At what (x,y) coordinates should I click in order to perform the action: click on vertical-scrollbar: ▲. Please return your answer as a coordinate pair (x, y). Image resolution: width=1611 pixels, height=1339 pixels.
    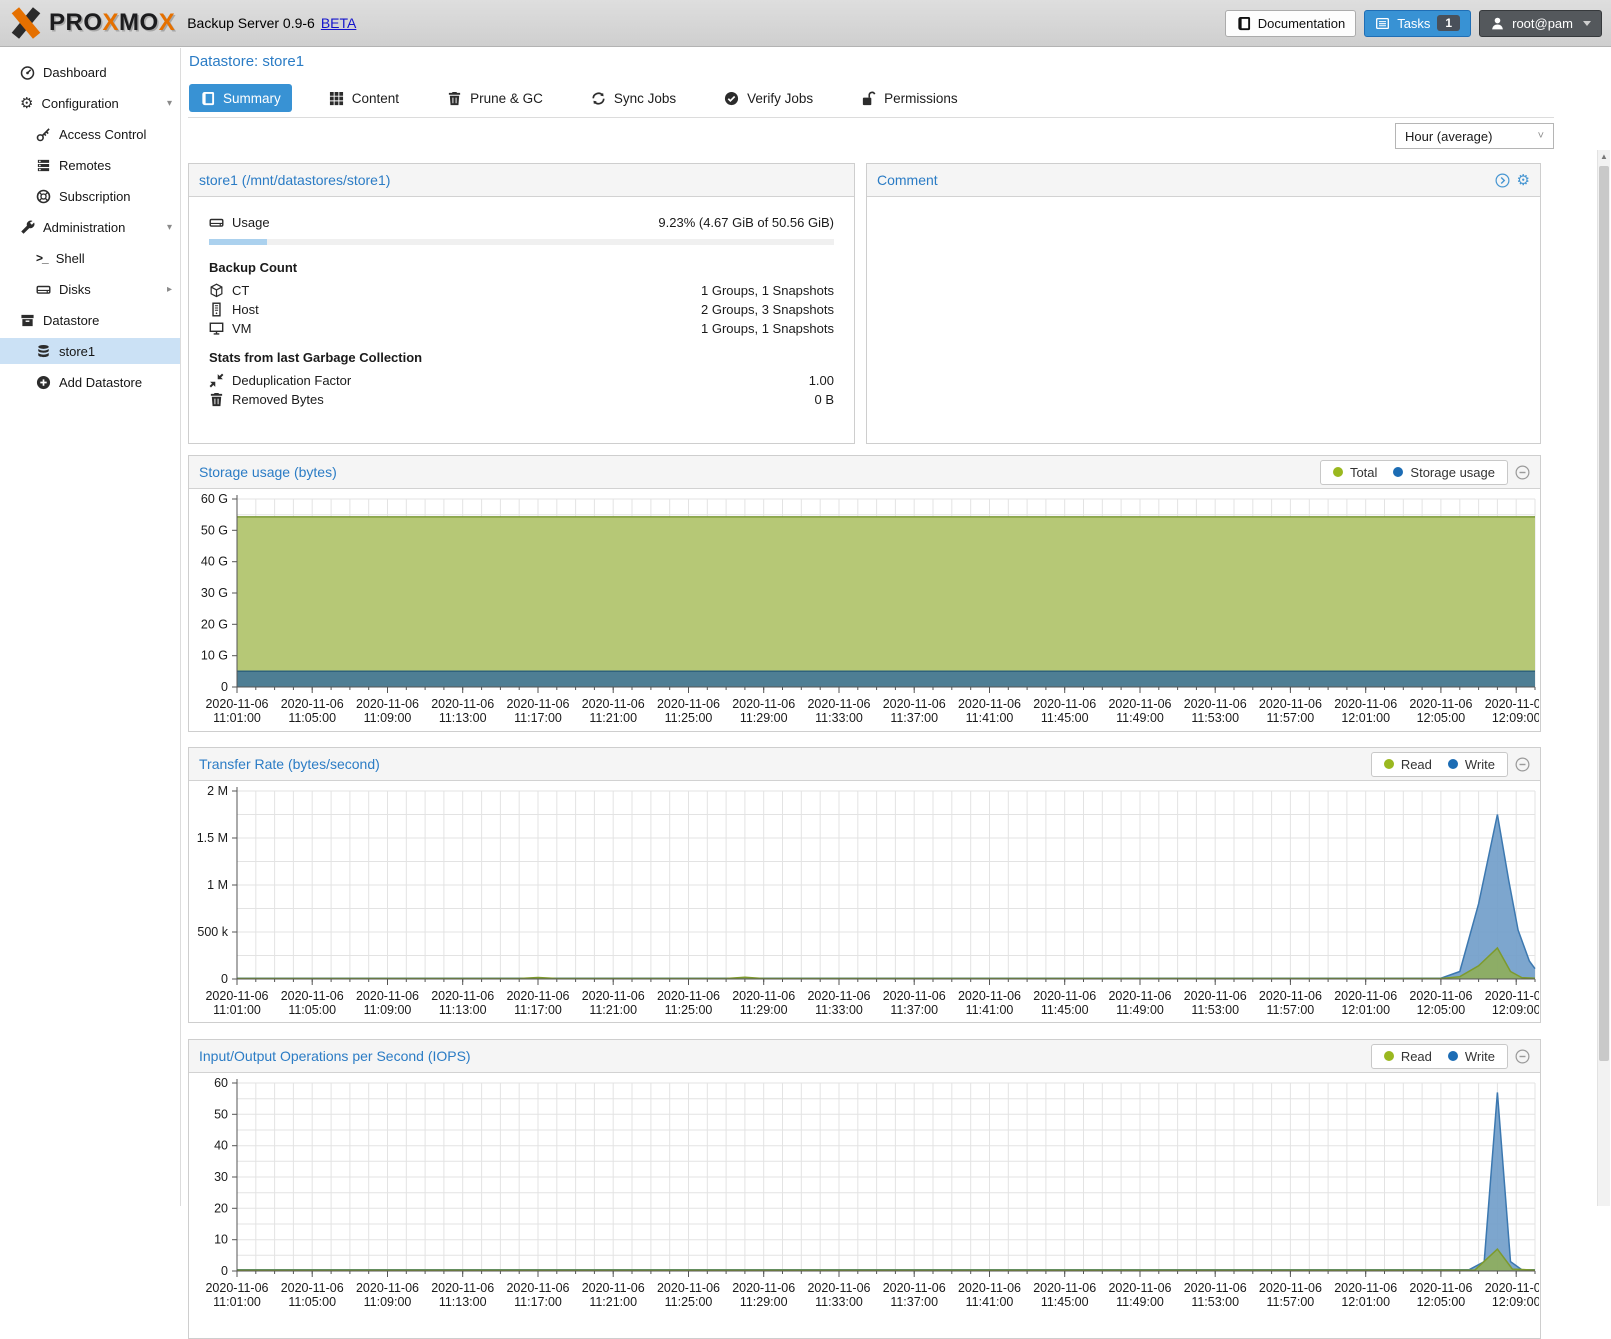
    Looking at the image, I should click on (1603, 678).